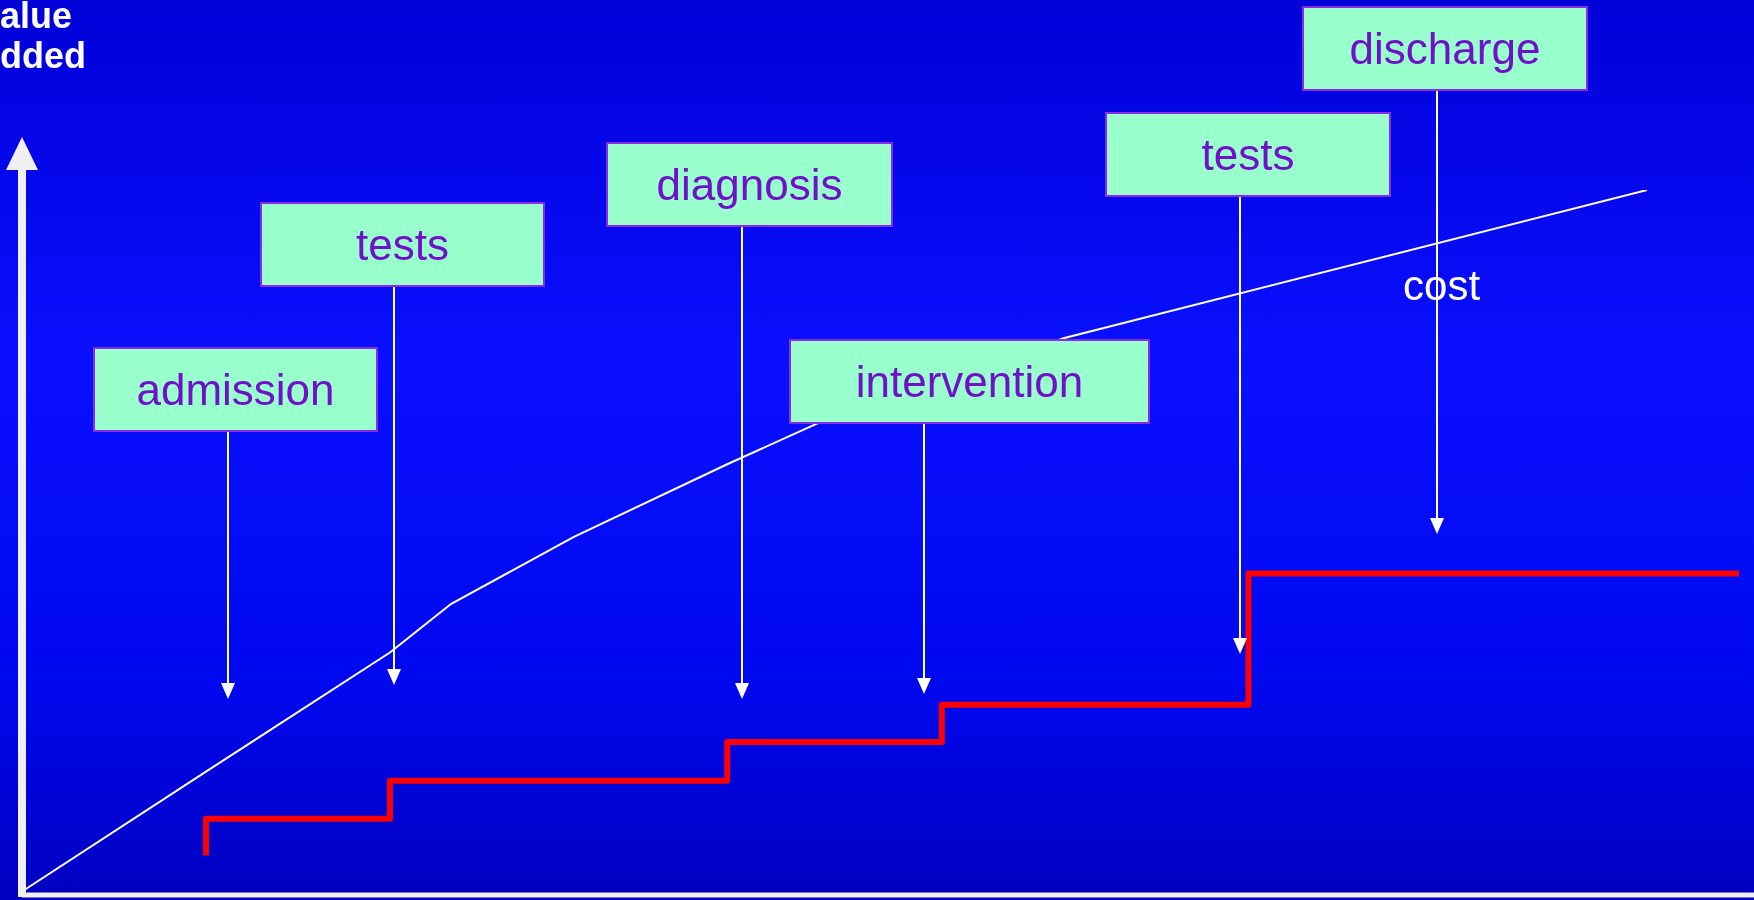 The image size is (1754, 900). I want to click on y-axis-title: alue dded, so click(43, 38).